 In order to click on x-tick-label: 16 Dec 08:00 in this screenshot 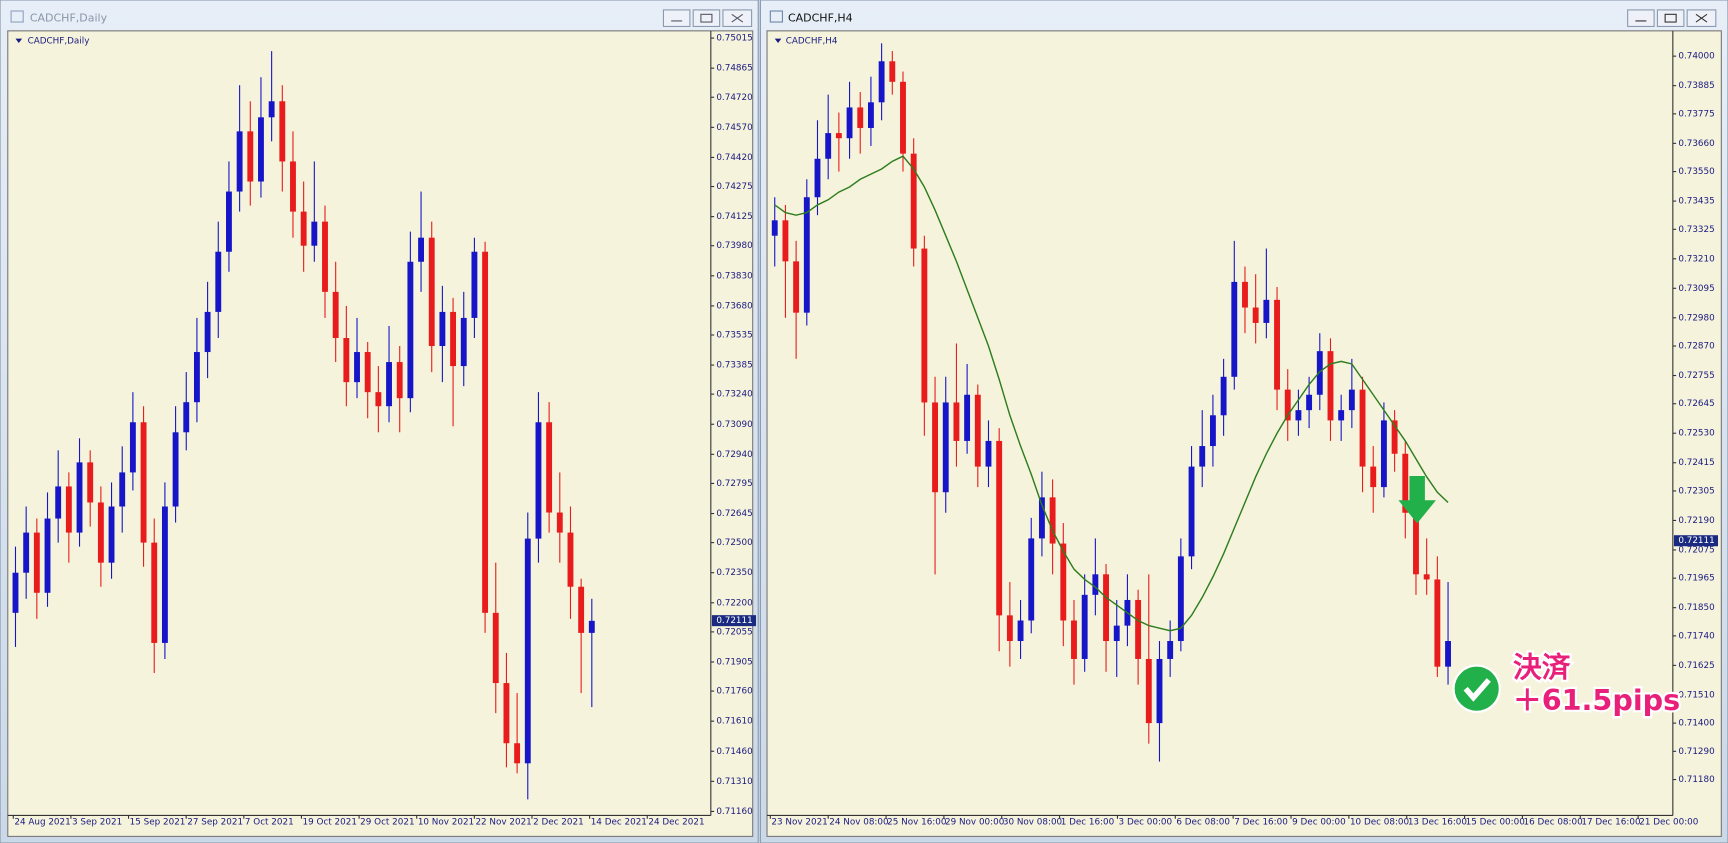, I will do `click(1554, 823)`.